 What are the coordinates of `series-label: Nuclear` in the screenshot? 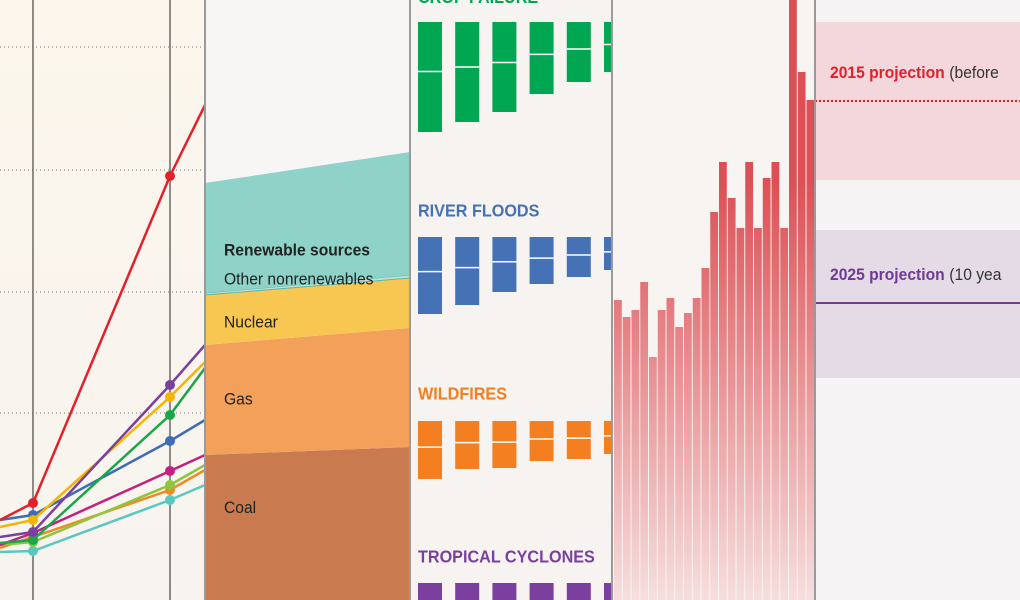 It's located at (251, 322).